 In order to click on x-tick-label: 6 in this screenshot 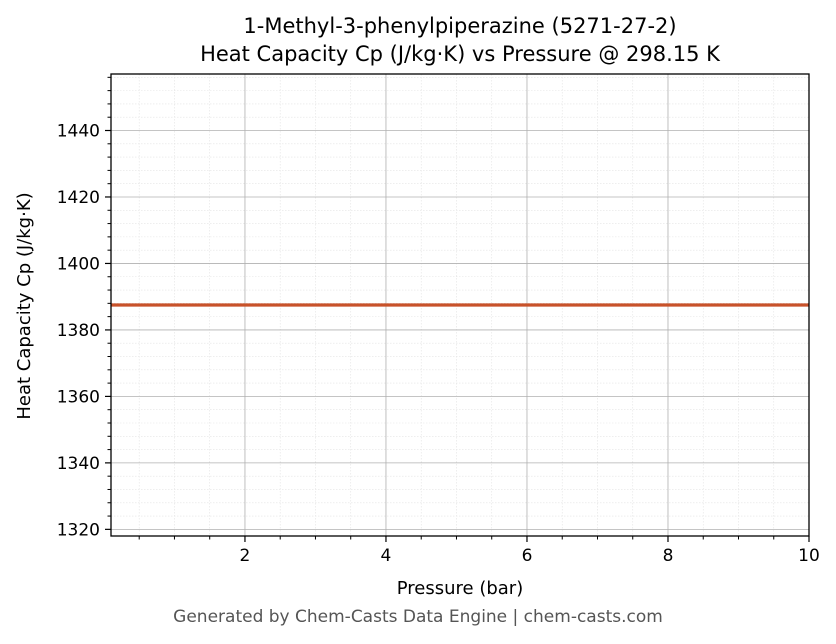, I will do `click(527, 556)`.